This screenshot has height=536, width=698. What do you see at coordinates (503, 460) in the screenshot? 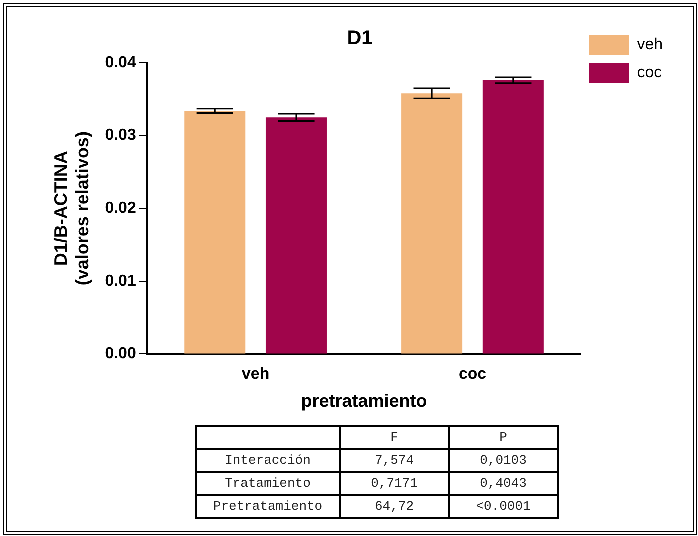
I see `text: 0,0103` at bounding box center [503, 460].